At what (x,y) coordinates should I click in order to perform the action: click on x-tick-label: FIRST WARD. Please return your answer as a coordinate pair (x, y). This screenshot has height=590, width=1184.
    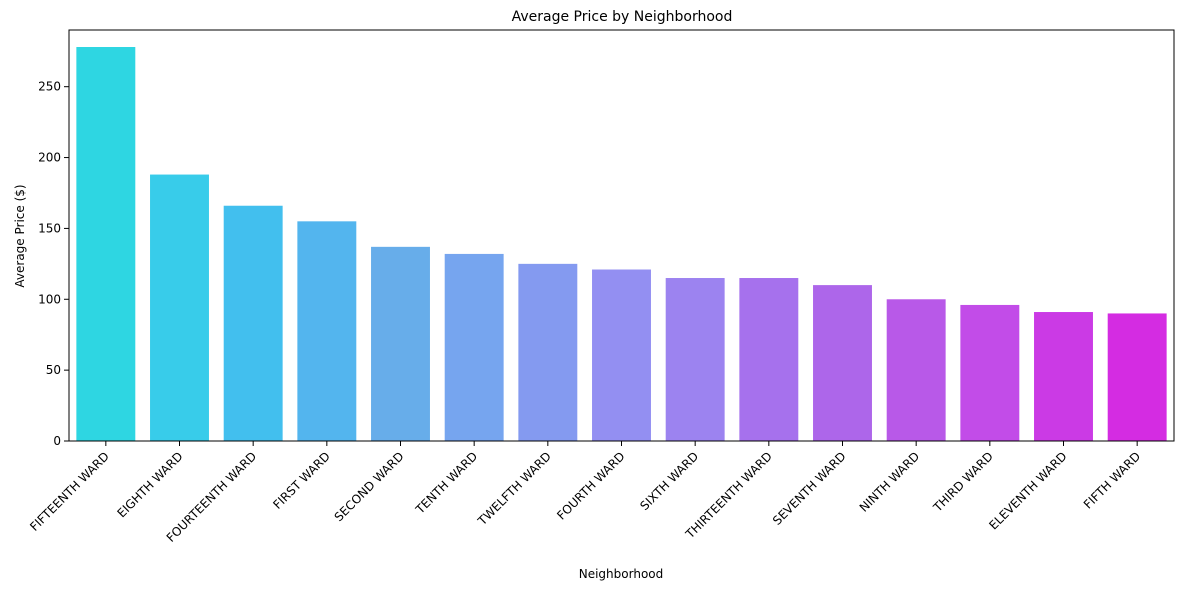
    Looking at the image, I should click on (301, 480).